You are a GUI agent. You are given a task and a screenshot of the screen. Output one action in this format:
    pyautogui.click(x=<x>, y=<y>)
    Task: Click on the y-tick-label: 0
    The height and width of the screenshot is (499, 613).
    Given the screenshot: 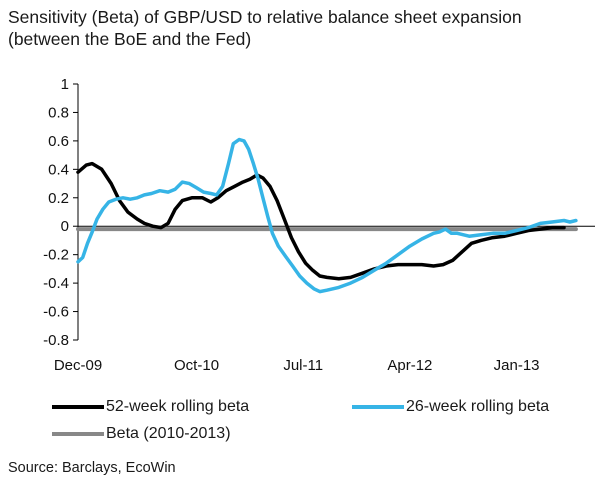 What is the action you would take?
    pyautogui.click(x=65, y=226)
    